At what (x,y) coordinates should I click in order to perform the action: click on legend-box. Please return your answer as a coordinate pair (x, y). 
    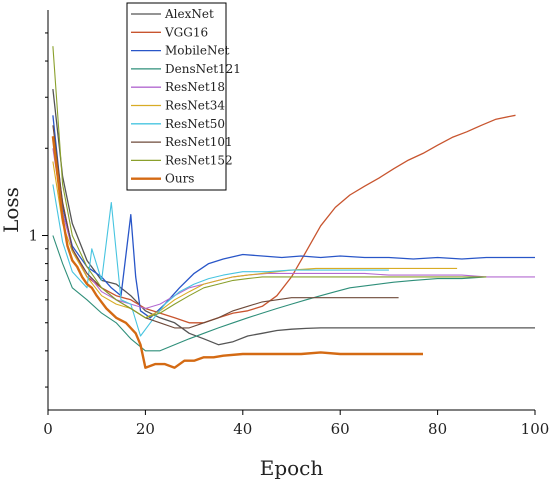
    Looking at the image, I should click on (176, 96).